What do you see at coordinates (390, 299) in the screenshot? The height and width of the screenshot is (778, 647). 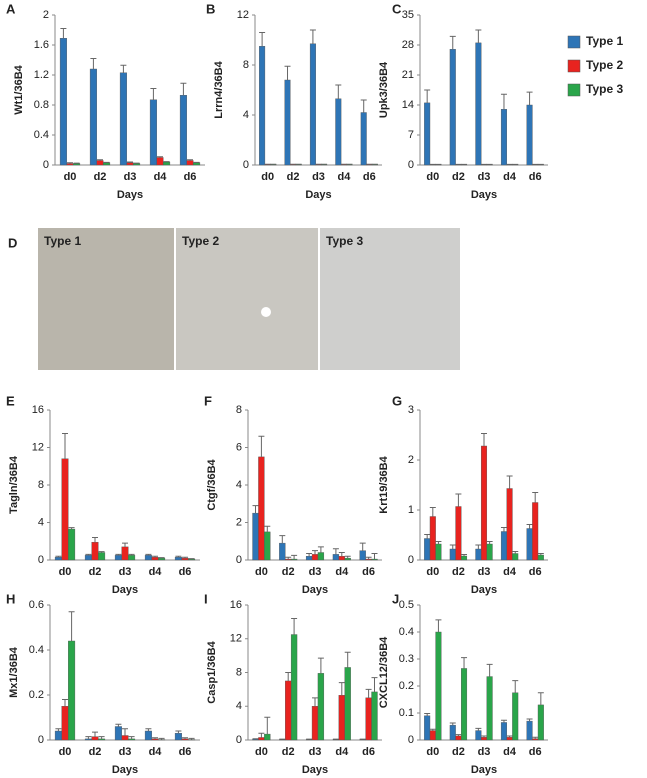 I see `image-type3` at bounding box center [390, 299].